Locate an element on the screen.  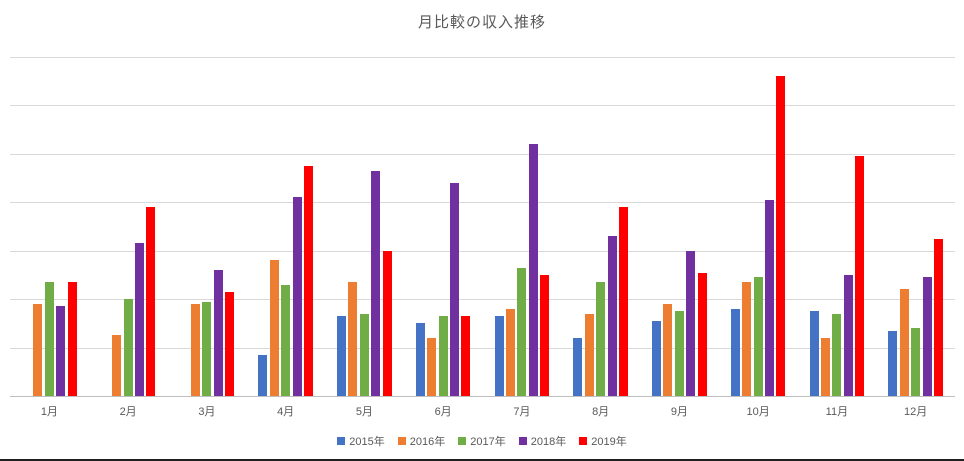
legend-label: 2017年 is located at coordinates (488, 442).